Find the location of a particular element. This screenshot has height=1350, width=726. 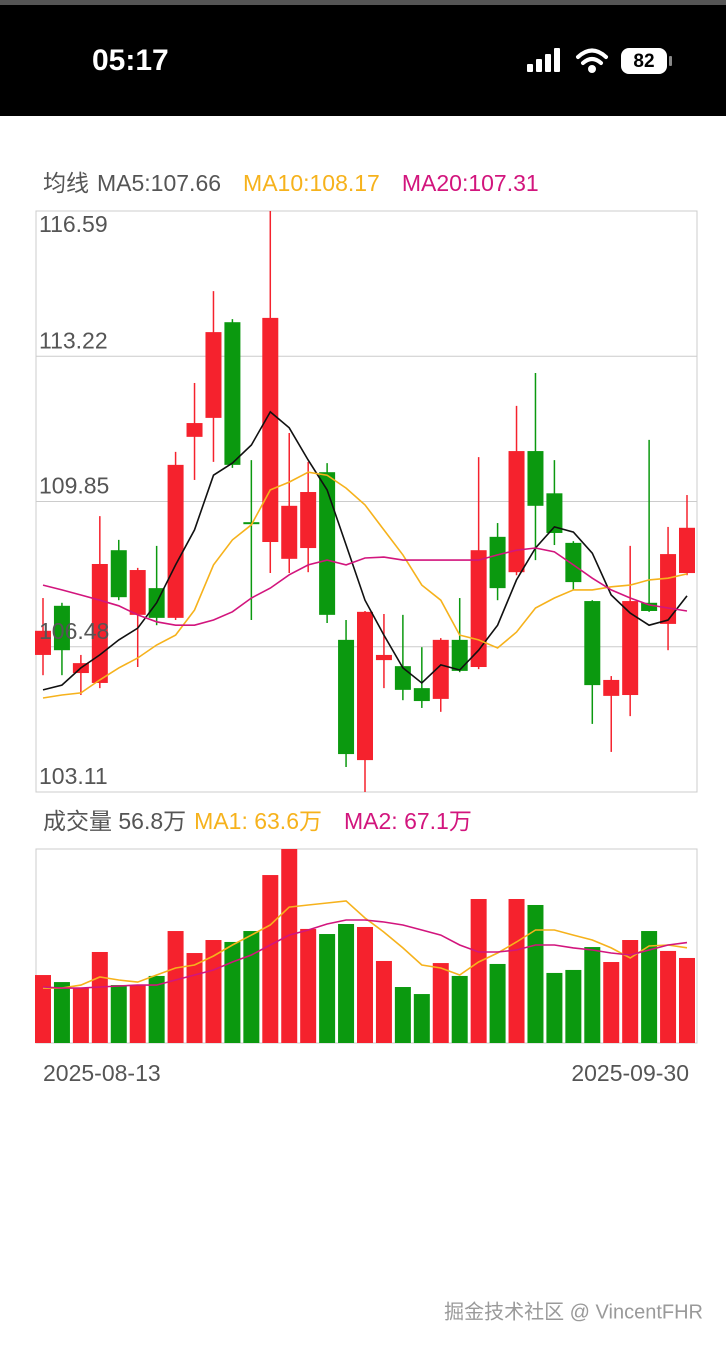

battery-level: 82 is located at coordinates (643, 61).